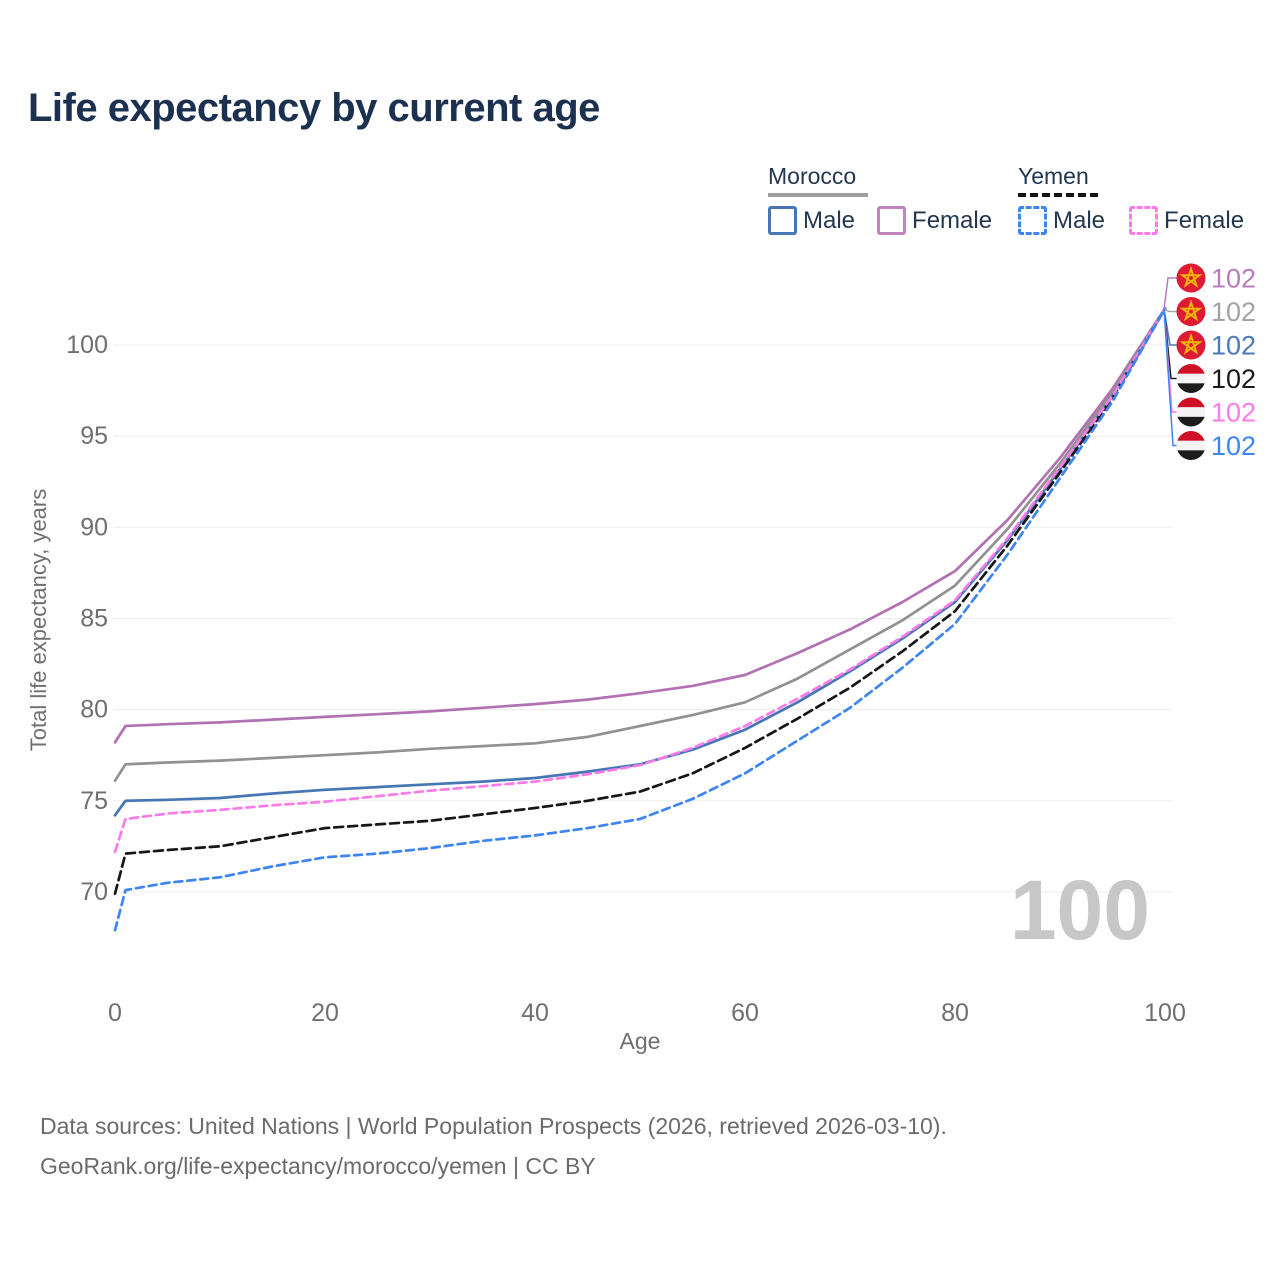  I want to click on y-tick-label: 90, so click(94, 527).